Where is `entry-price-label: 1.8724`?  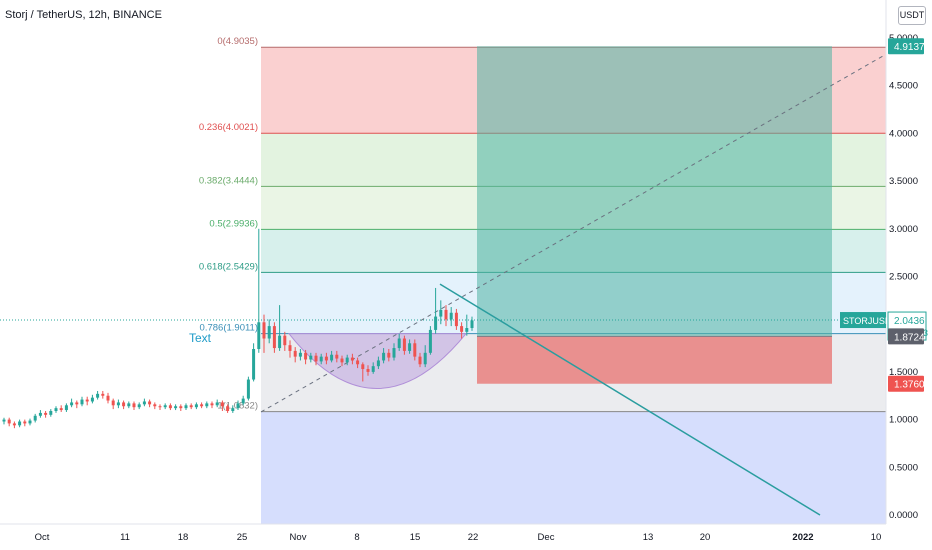 entry-price-label: 1.8724 is located at coordinates (909, 337).